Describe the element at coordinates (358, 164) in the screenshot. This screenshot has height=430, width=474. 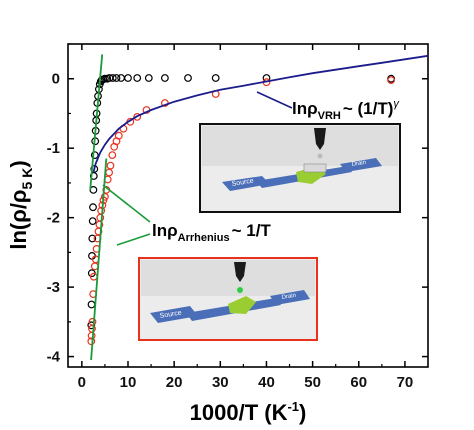
I see `inset-top-drain-label: Drain` at that location.